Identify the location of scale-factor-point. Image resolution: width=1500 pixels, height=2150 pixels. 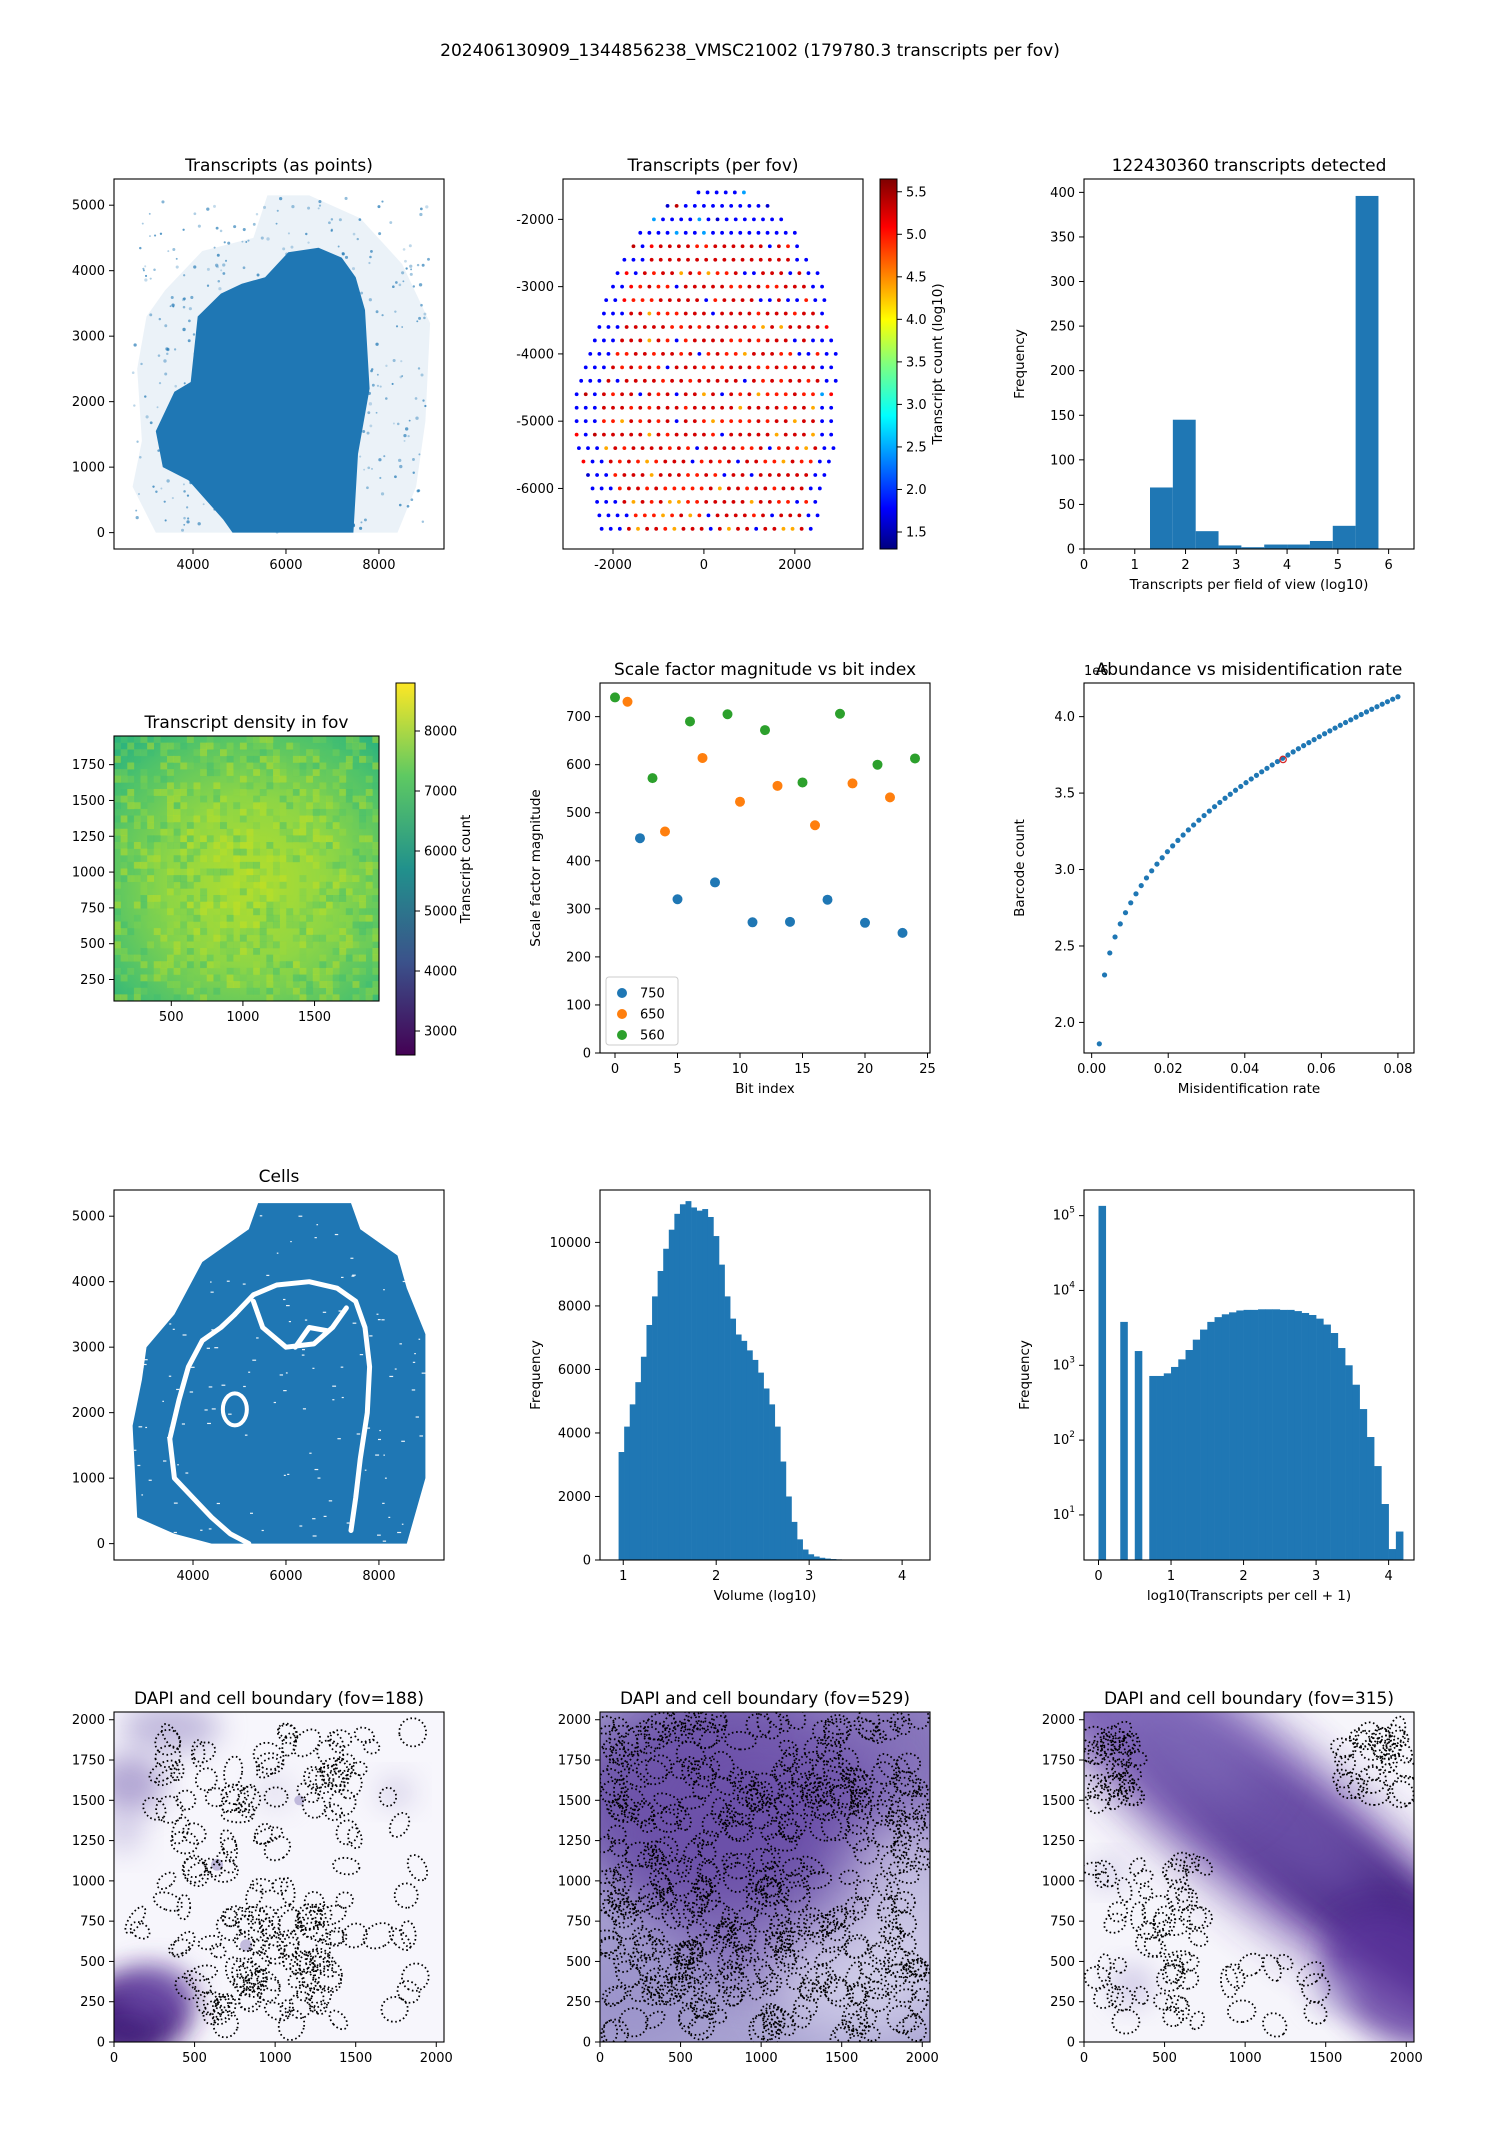
(740, 801).